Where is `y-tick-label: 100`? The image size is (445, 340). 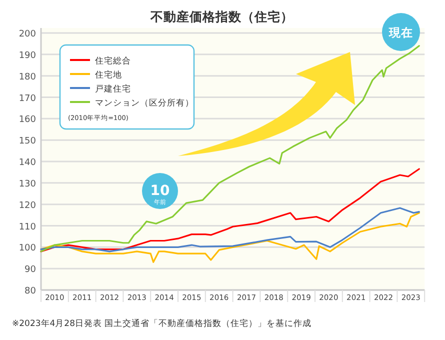 y-tick-label: 100 is located at coordinates (27, 249).